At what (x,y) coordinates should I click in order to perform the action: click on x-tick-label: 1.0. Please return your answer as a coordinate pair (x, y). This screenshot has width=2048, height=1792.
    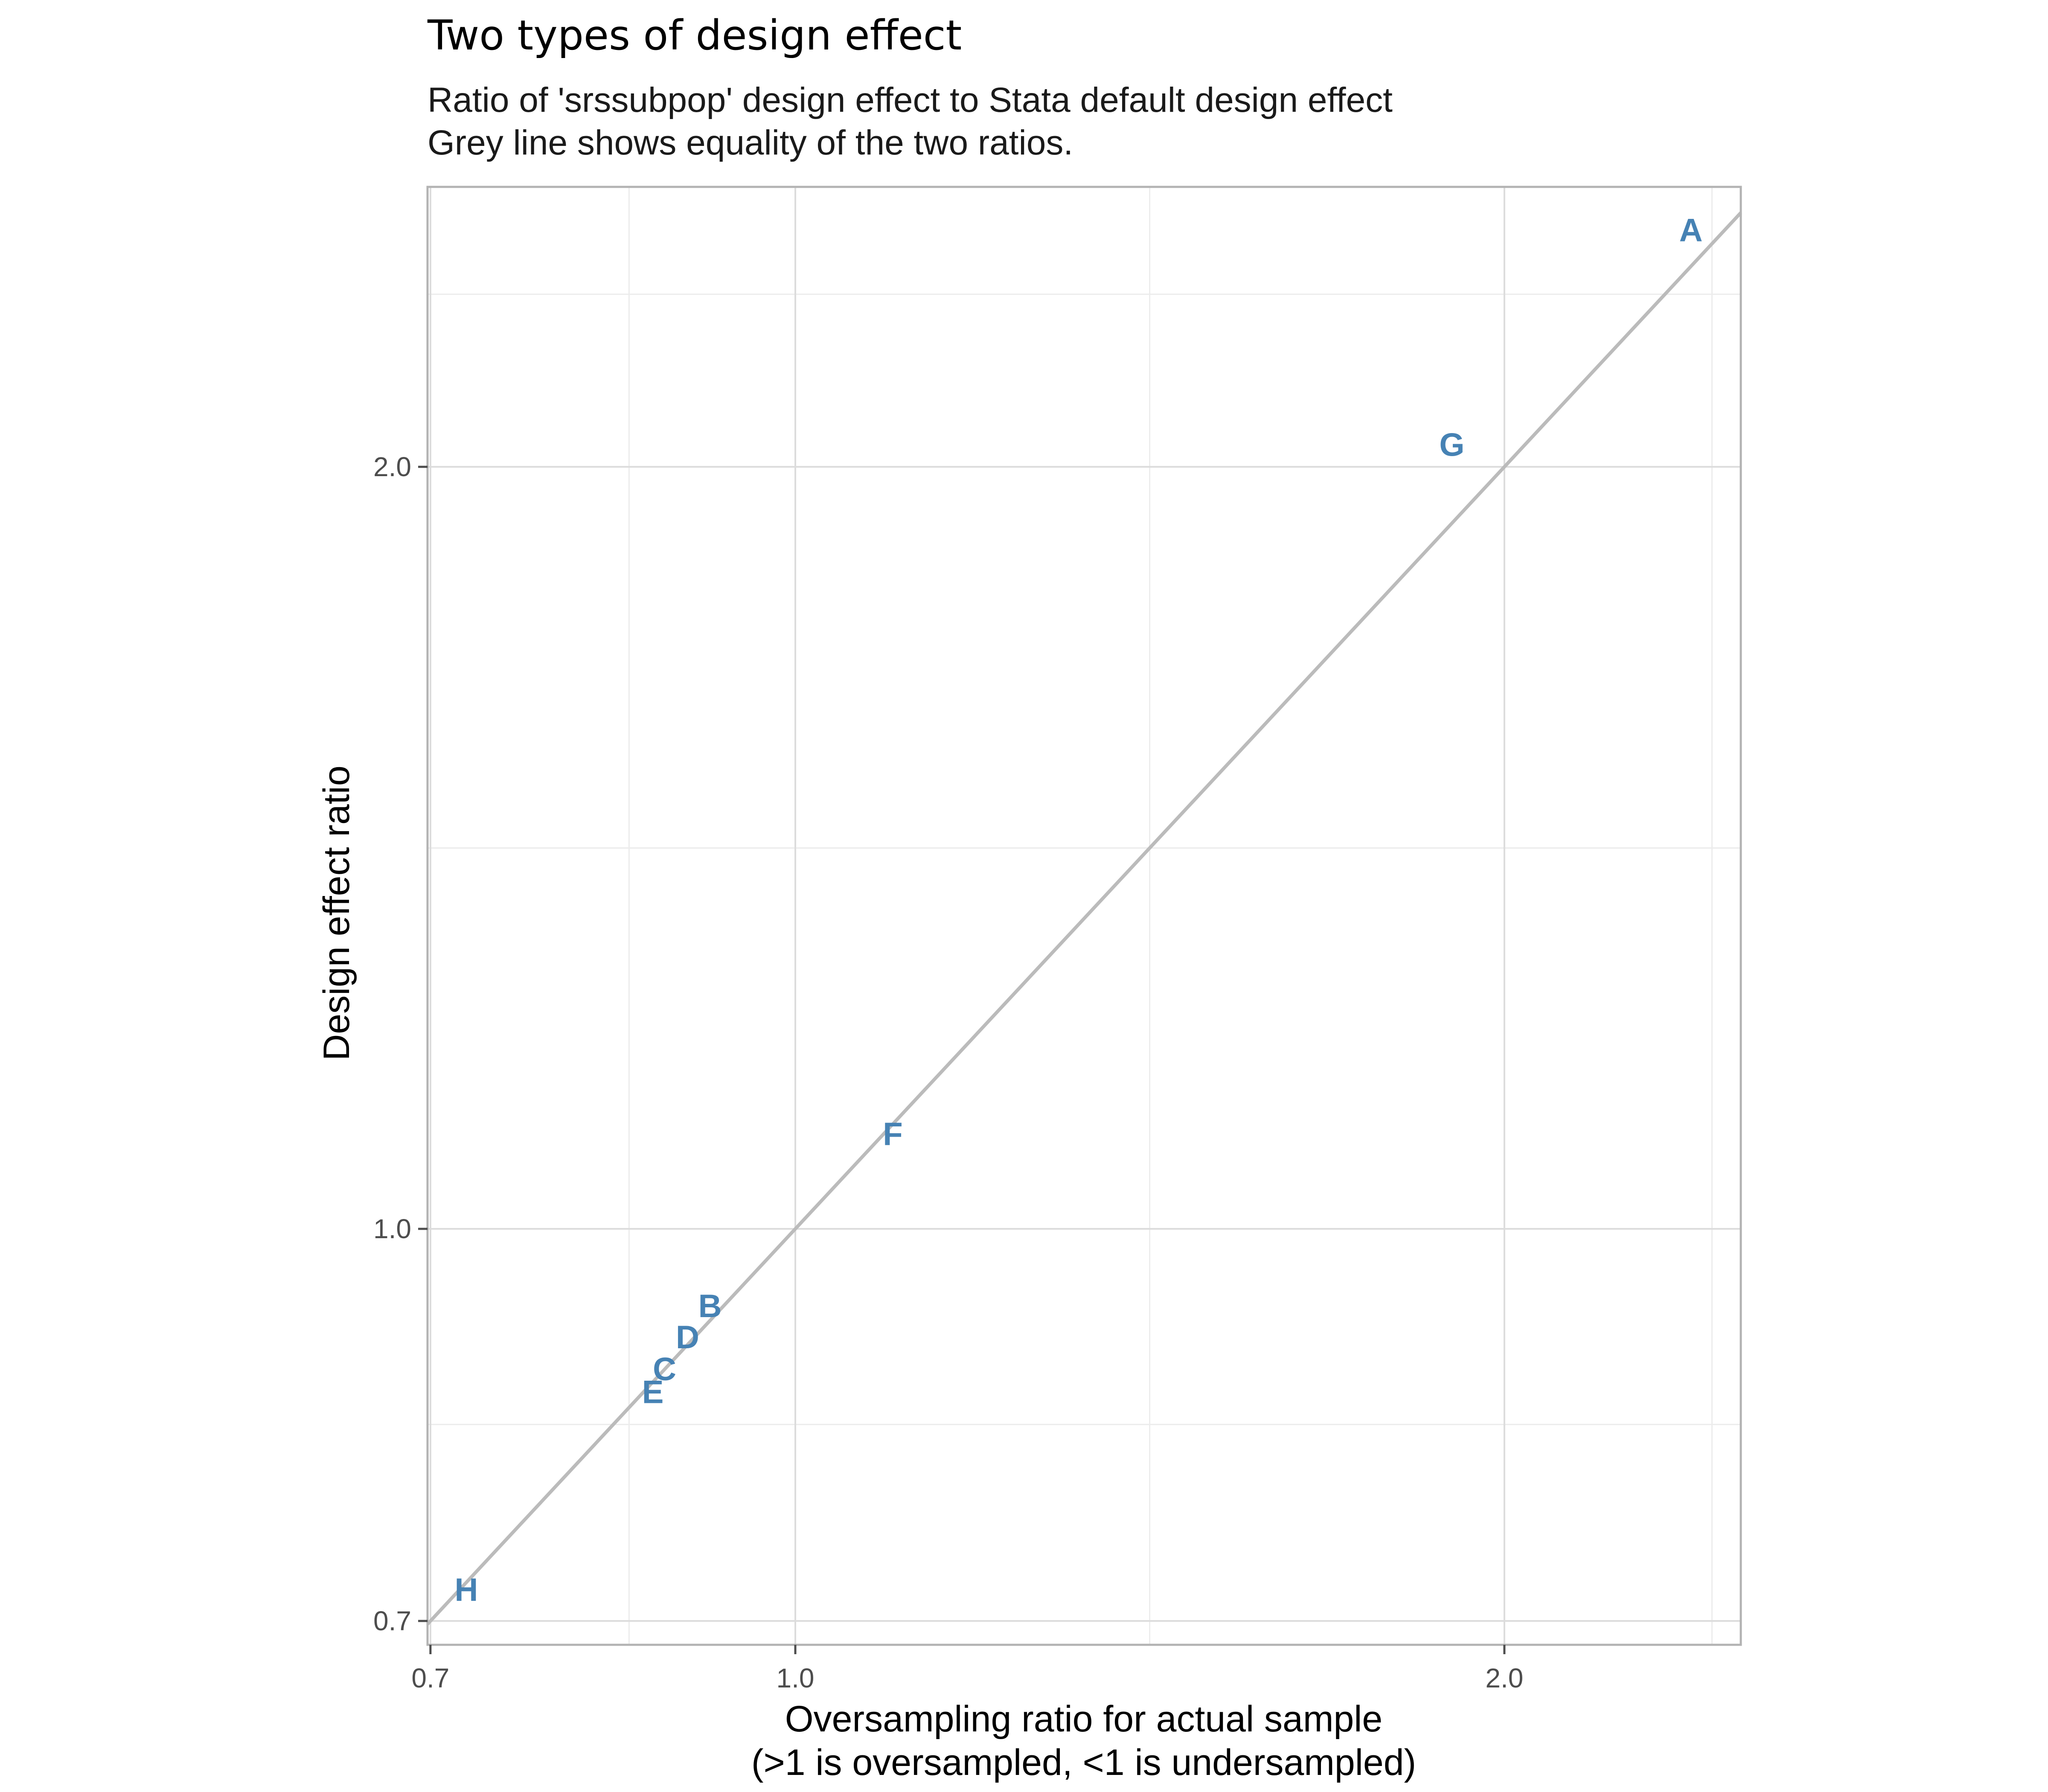
    Looking at the image, I should click on (796, 1678).